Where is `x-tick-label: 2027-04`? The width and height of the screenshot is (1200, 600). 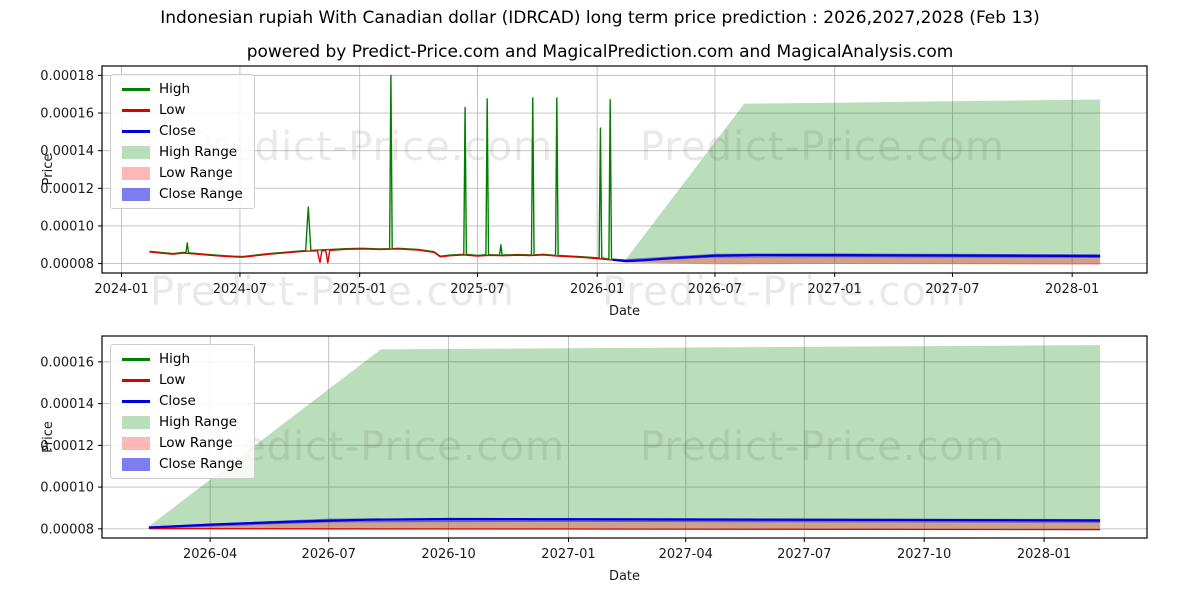 x-tick-label: 2027-04 is located at coordinates (686, 554).